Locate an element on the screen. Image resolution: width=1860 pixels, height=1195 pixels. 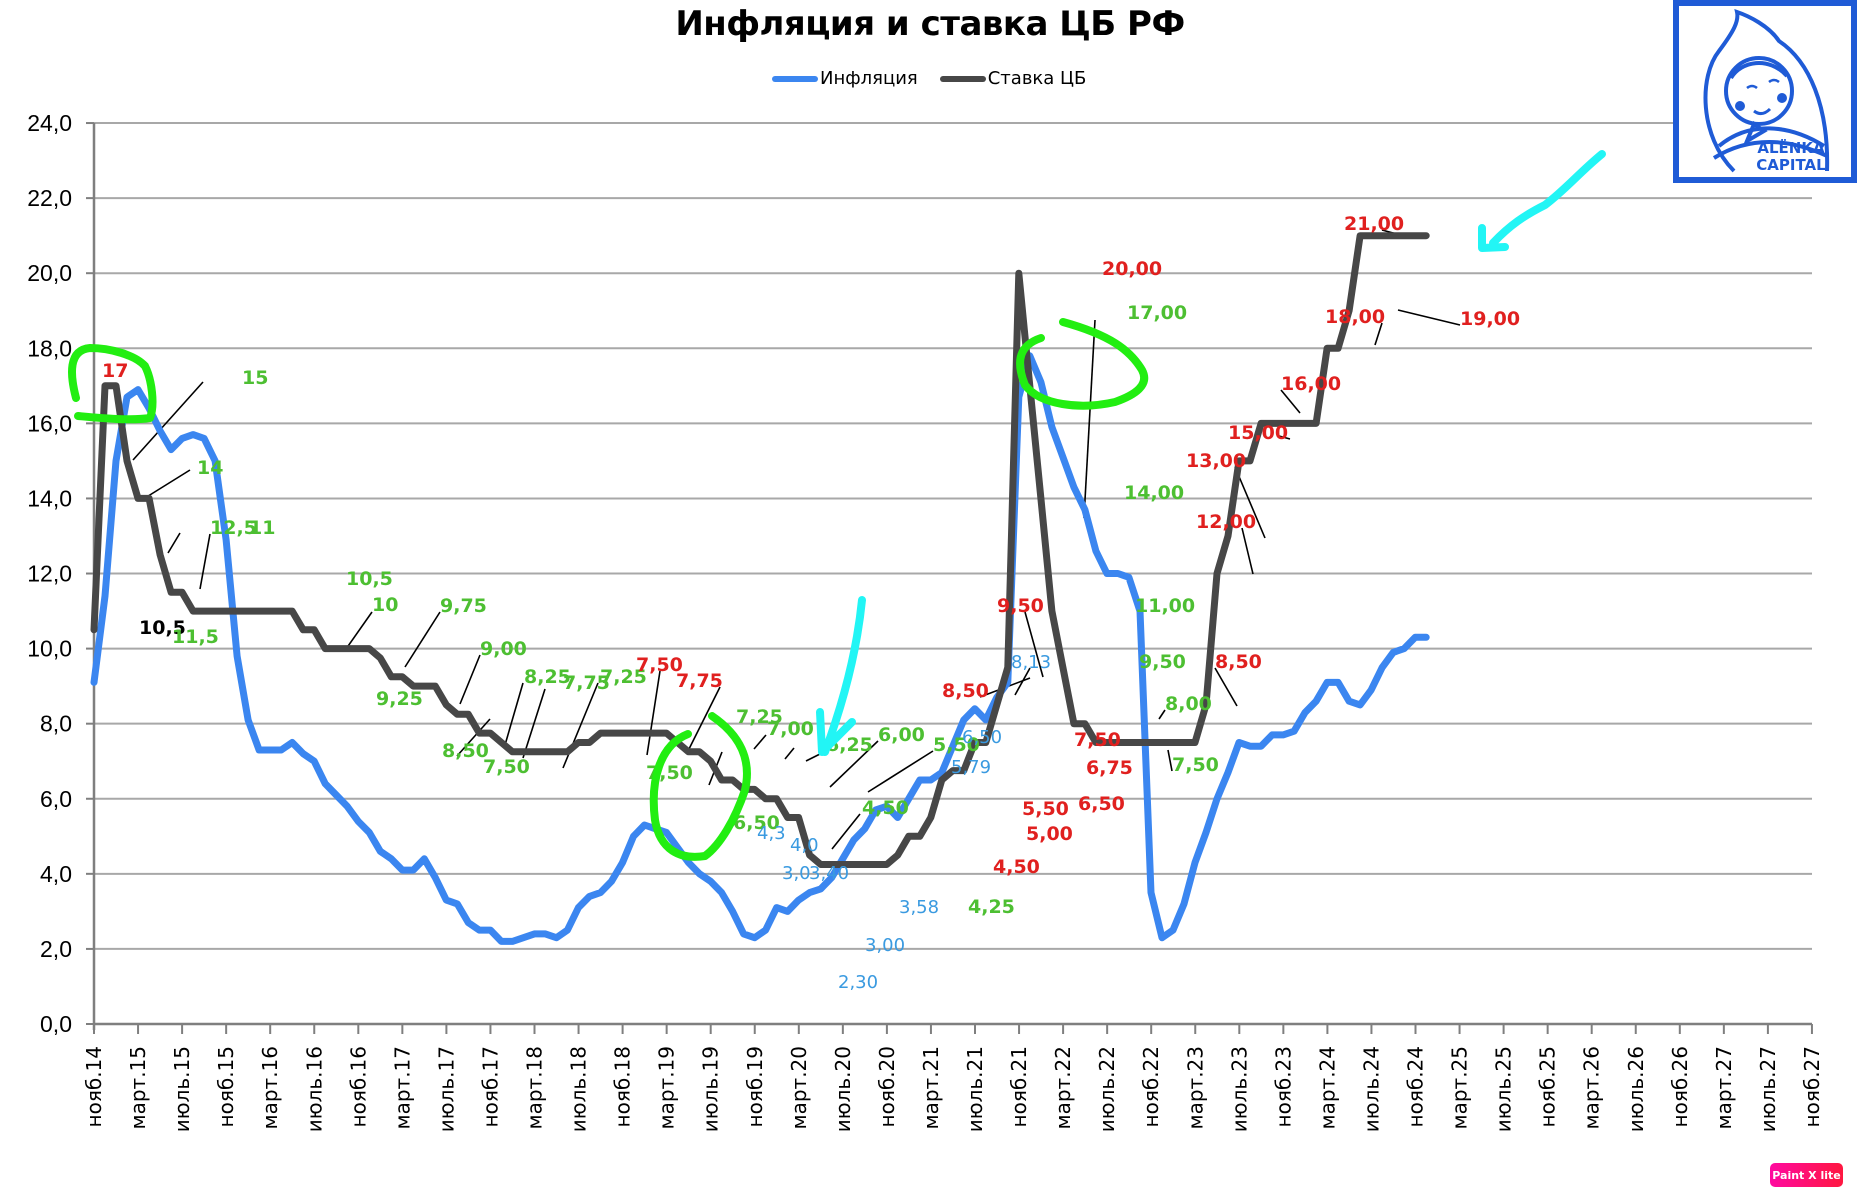
data-label: 7,00 is located at coordinates (790, 729).